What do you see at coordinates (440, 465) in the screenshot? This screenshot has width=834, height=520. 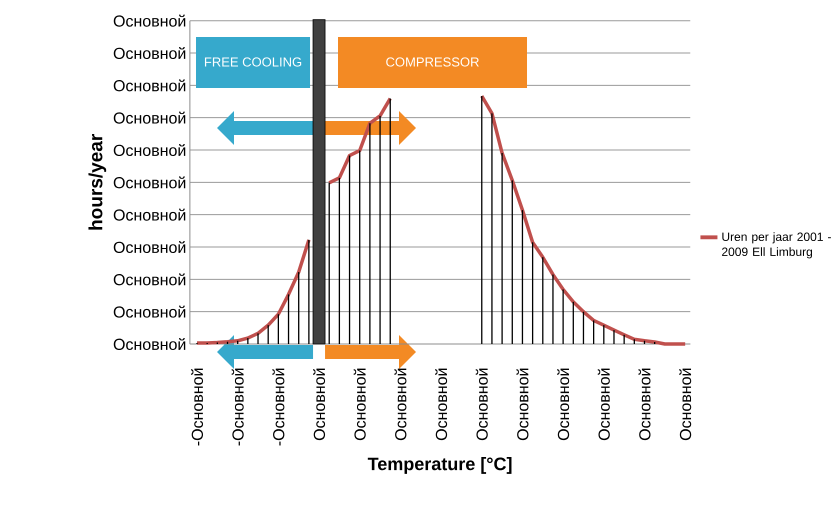 I see `x-axis-title: Temperature [°C]` at bounding box center [440, 465].